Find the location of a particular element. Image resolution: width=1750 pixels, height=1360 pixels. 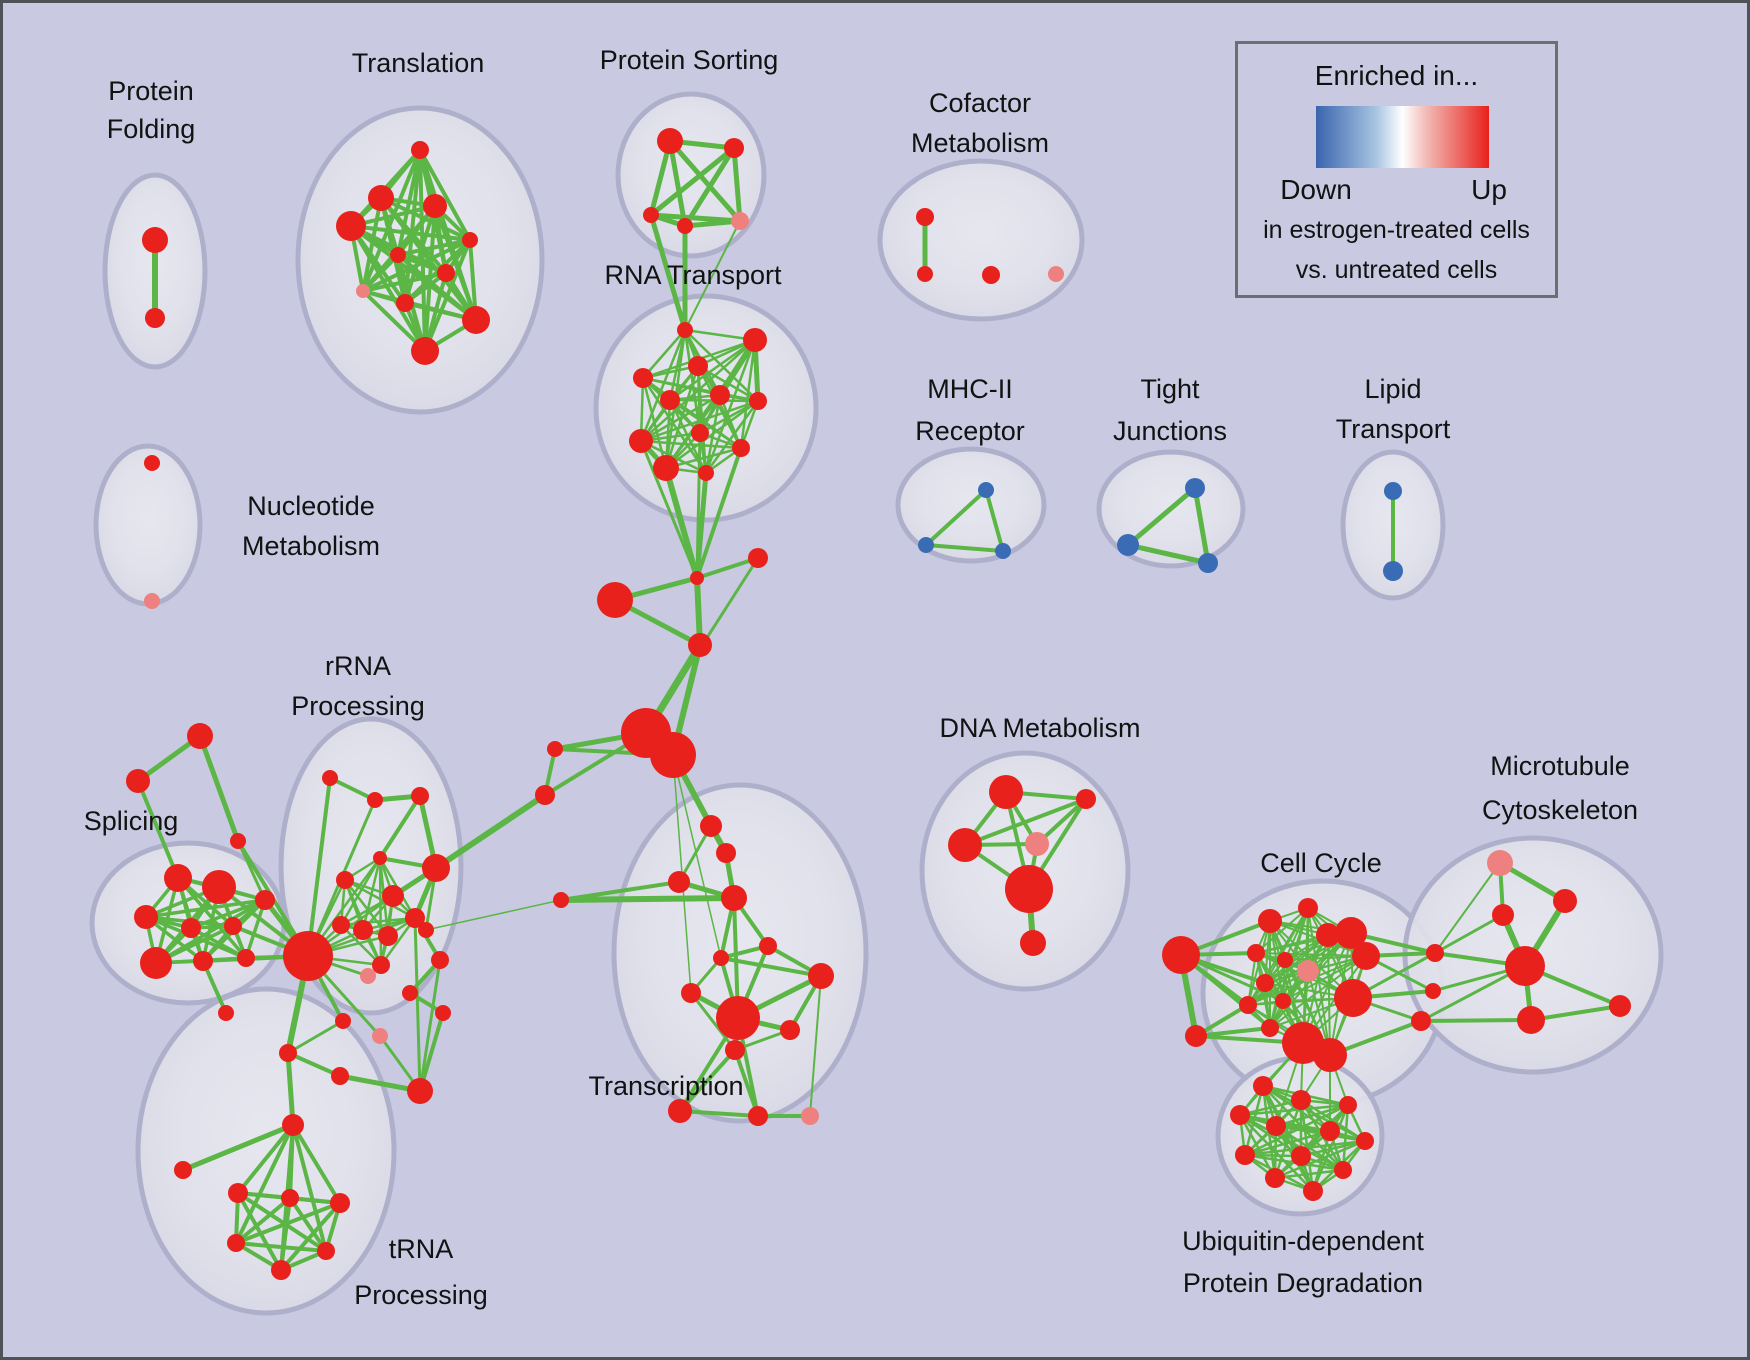

node-u1 is located at coordinates (1263, 1086).